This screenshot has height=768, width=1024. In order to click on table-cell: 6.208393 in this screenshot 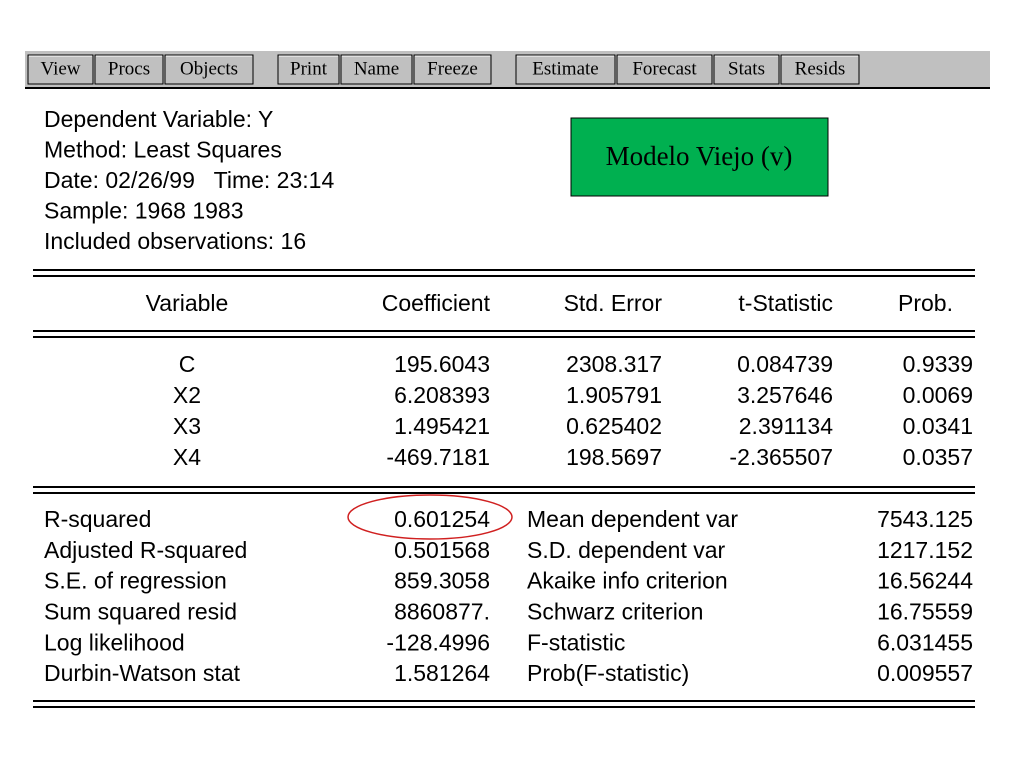, I will do `click(442, 395)`.